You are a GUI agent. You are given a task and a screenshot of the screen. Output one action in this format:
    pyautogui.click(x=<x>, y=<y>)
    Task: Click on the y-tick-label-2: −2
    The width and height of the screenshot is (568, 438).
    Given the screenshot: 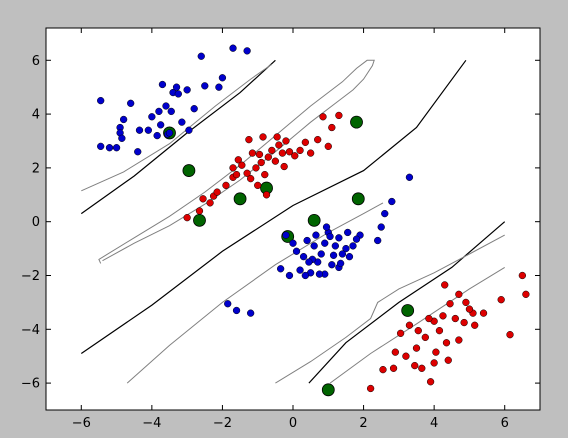 What is the action you would take?
    pyautogui.click(x=30, y=276)
    